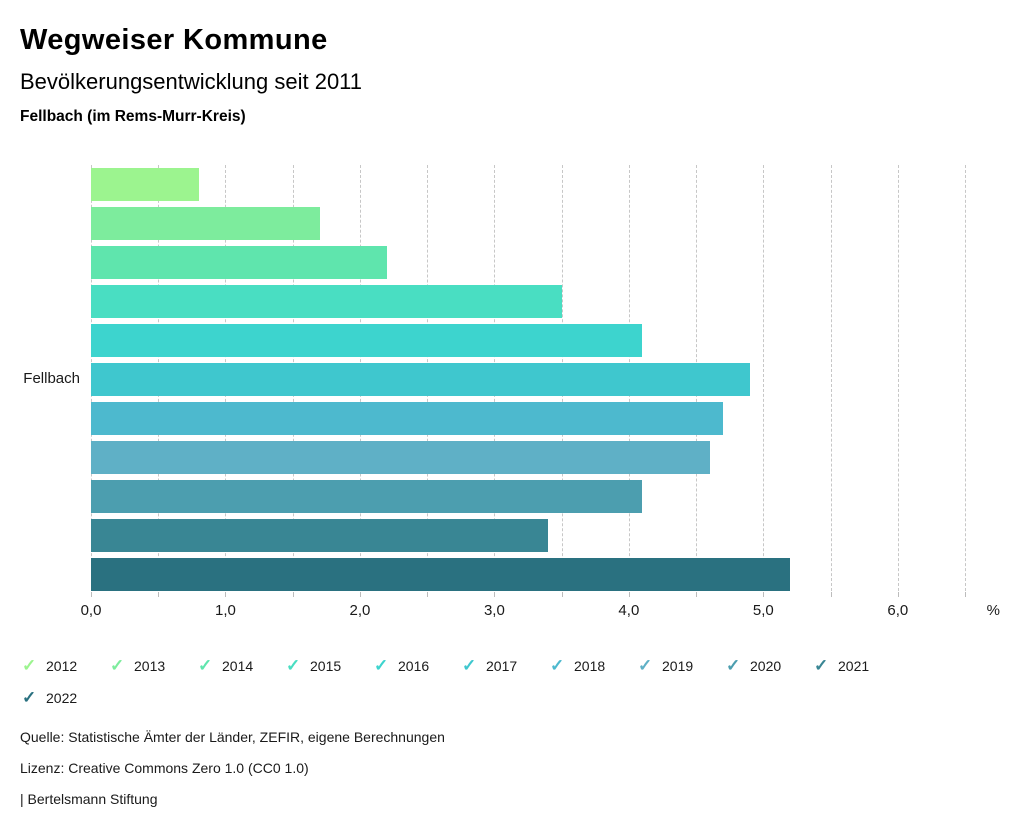 The height and width of the screenshot is (831, 1024). Describe the element at coordinates (51, 378) in the screenshot. I see `category-label-fellbach: Fellbach` at that location.